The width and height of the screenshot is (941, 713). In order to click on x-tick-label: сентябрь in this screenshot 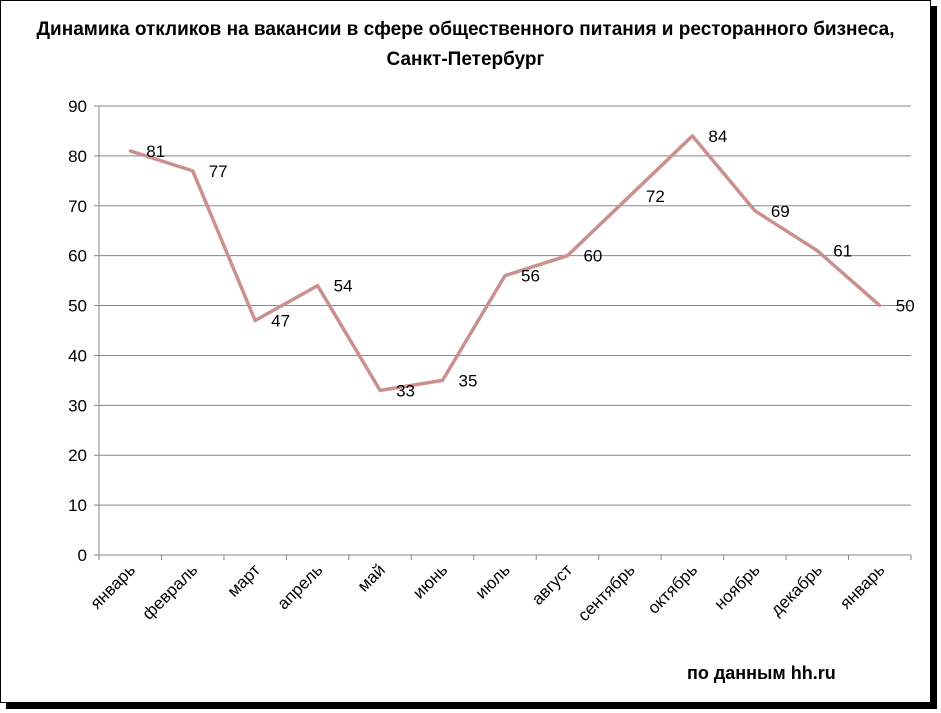, I will do `click(606, 592)`.